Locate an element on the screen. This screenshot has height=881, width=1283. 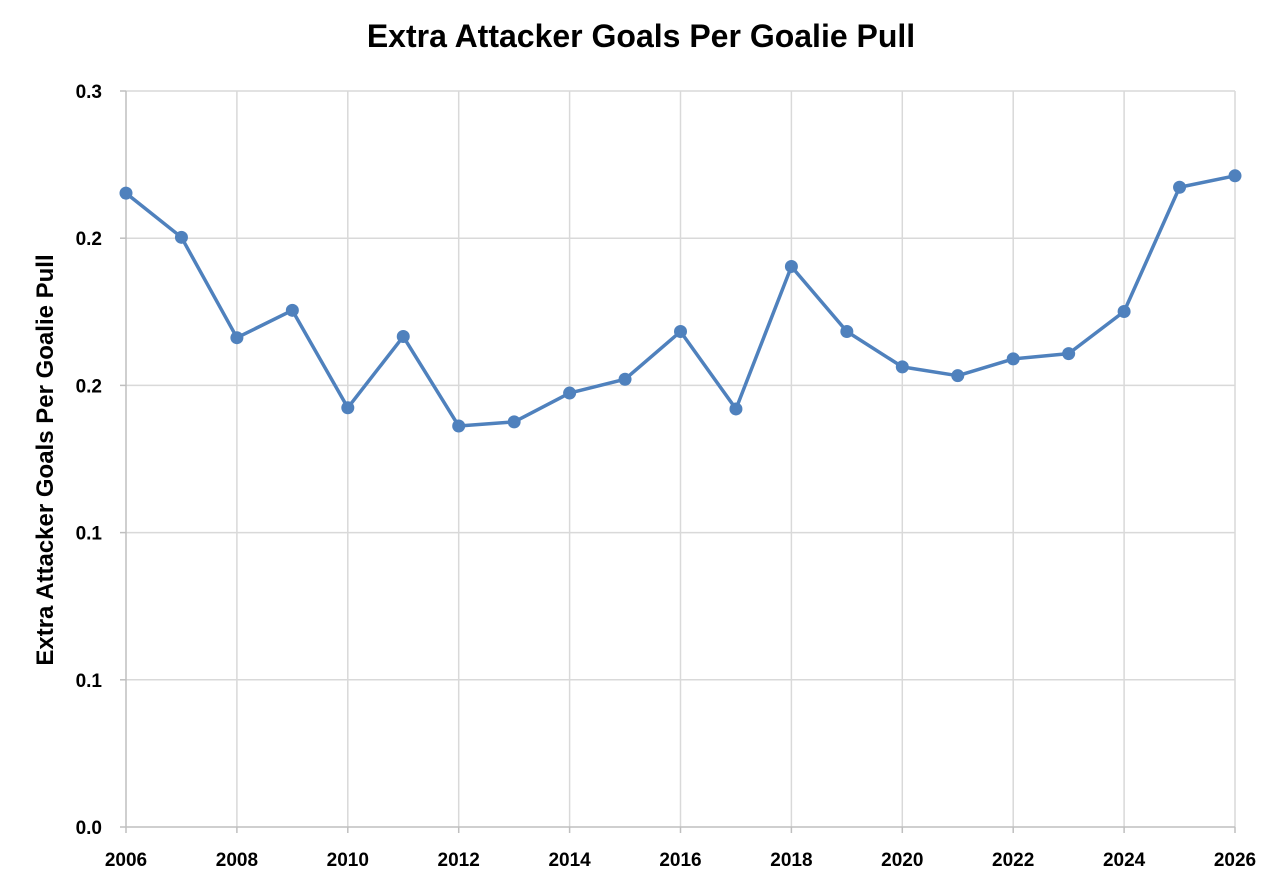
x-tick-label: 2024 is located at coordinates (1124, 860).